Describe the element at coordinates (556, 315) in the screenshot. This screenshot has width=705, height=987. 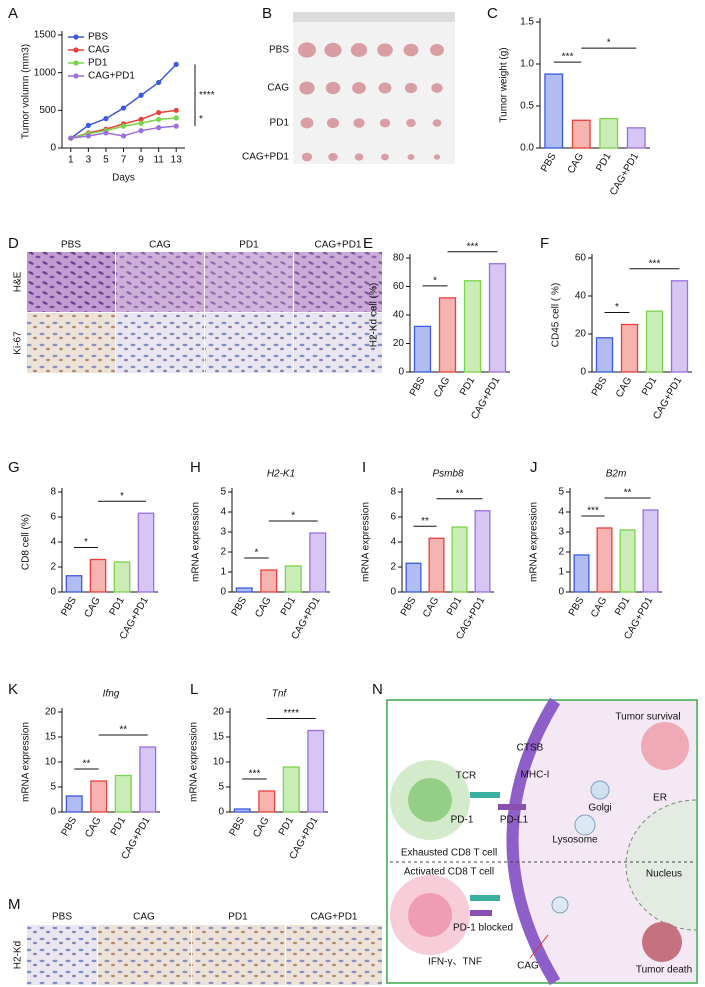
I see `y-axis-label: CD45 cell ( %)` at that location.